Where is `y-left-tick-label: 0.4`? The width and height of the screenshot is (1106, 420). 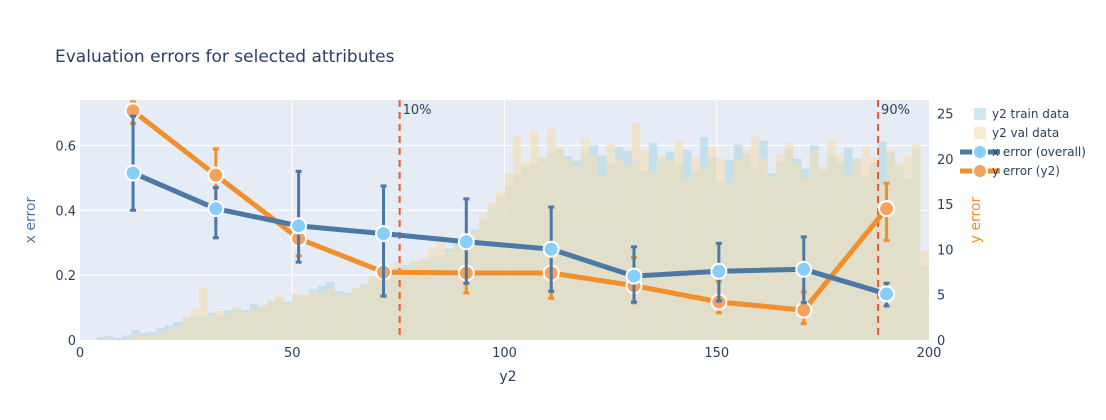
y-left-tick-label: 0.4 is located at coordinates (65, 211).